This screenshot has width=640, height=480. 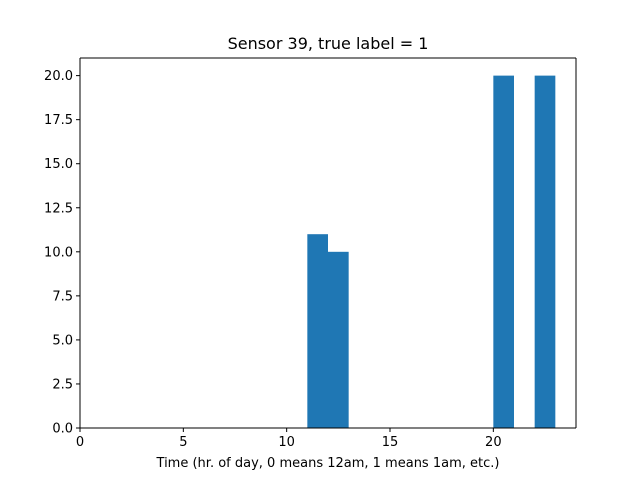 I want to click on x-tick-label: 5, so click(x=183, y=442).